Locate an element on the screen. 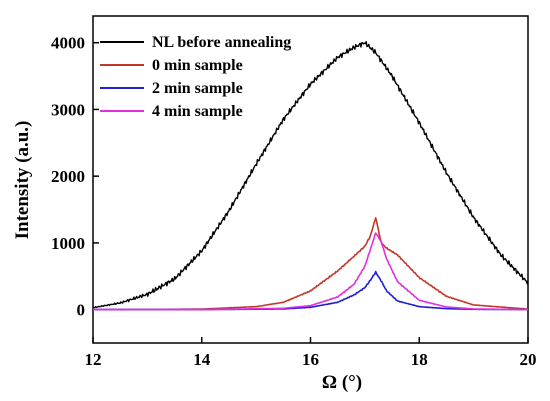  x-tick-label: 12 is located at coordinates (93, 359).